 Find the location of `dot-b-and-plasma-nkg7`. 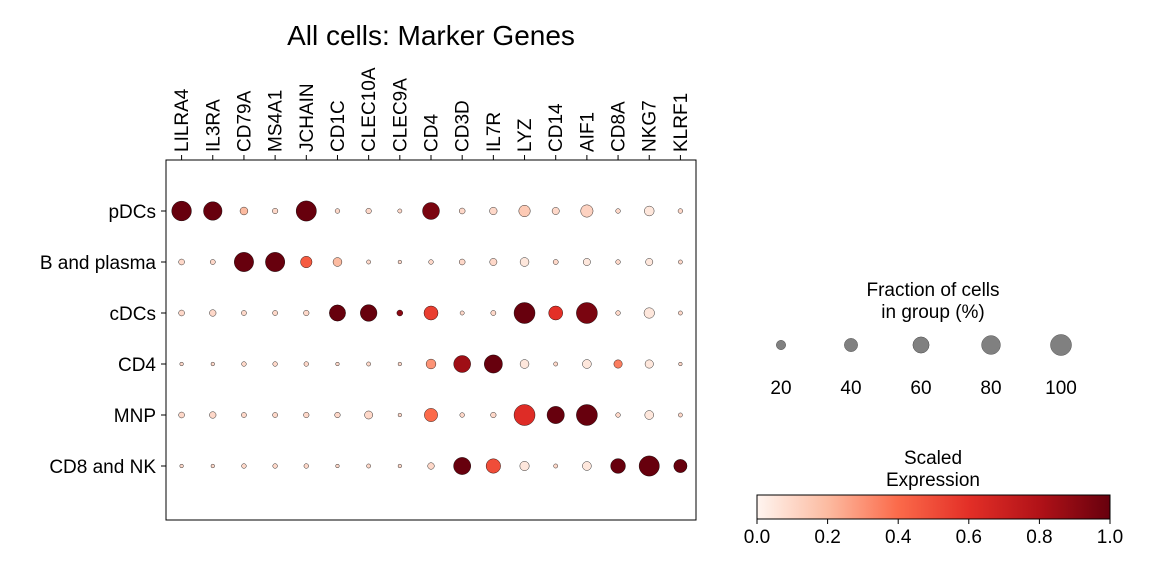

dot-b-and-plasma-nkg7 is located at coordinates (649, 262).